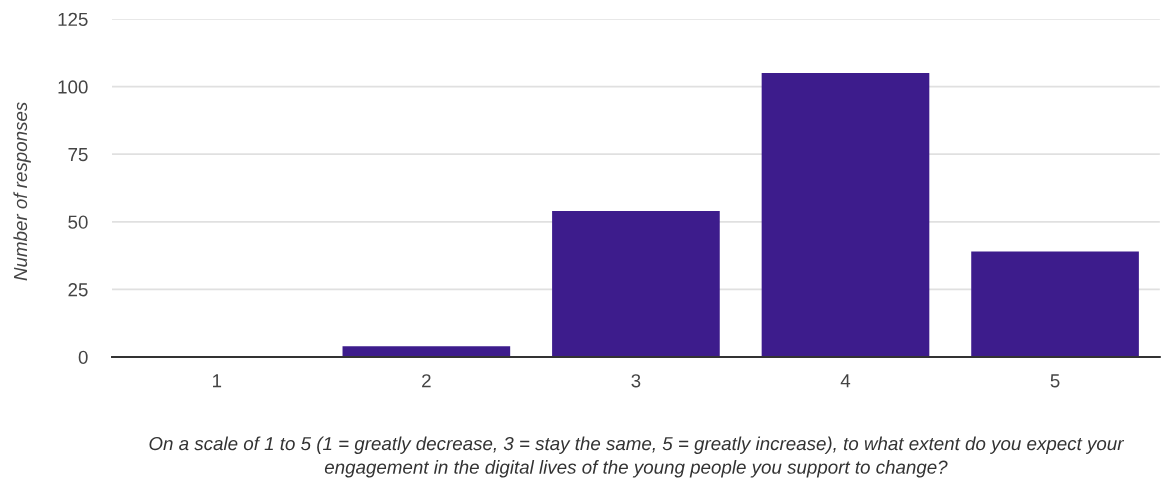 The image size is (1161, 488). Describe the element at coordinates (83, 357) in the screenshot. I see `y-tick-label: 0` at that location.